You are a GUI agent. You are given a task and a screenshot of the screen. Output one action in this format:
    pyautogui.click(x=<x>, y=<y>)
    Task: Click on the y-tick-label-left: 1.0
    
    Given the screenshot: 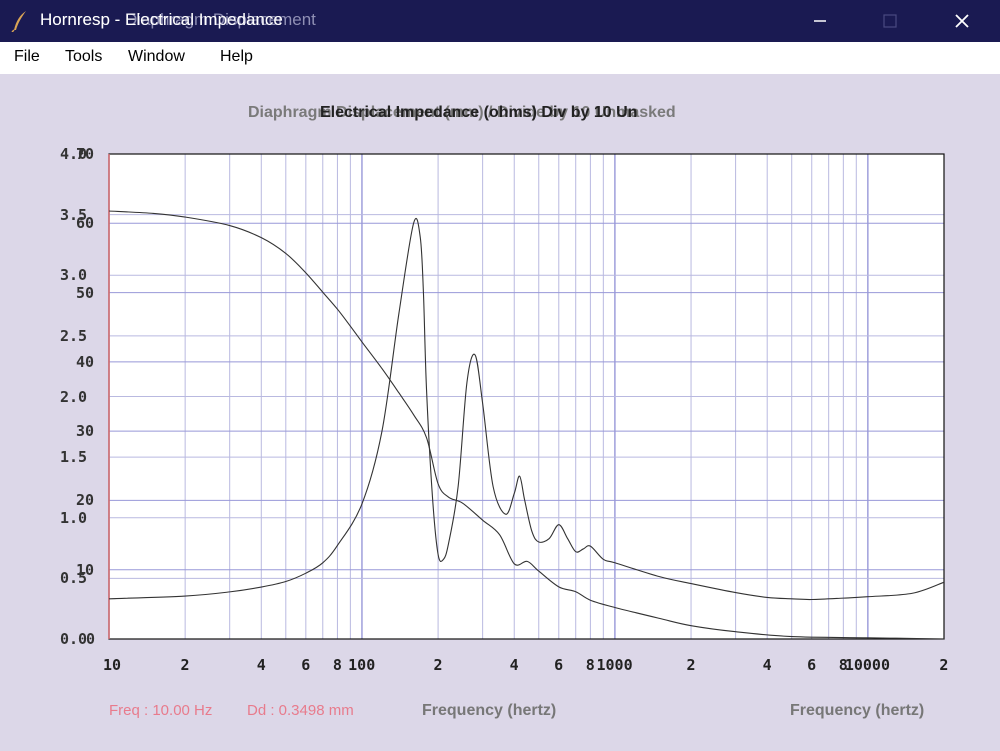 What is the action you would take?
    pyautogui.click(x=74, y=517)
    